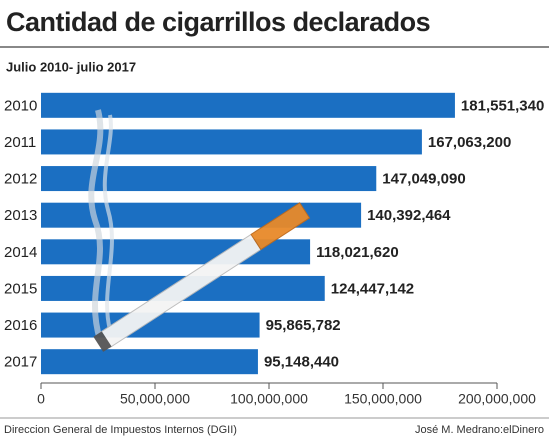 This screenshot has height=440, width=549. What do you see at coordinates (469, 142) in the screenshot?
I see `value-label: 167,063,200` at bounding box center [469, 142].